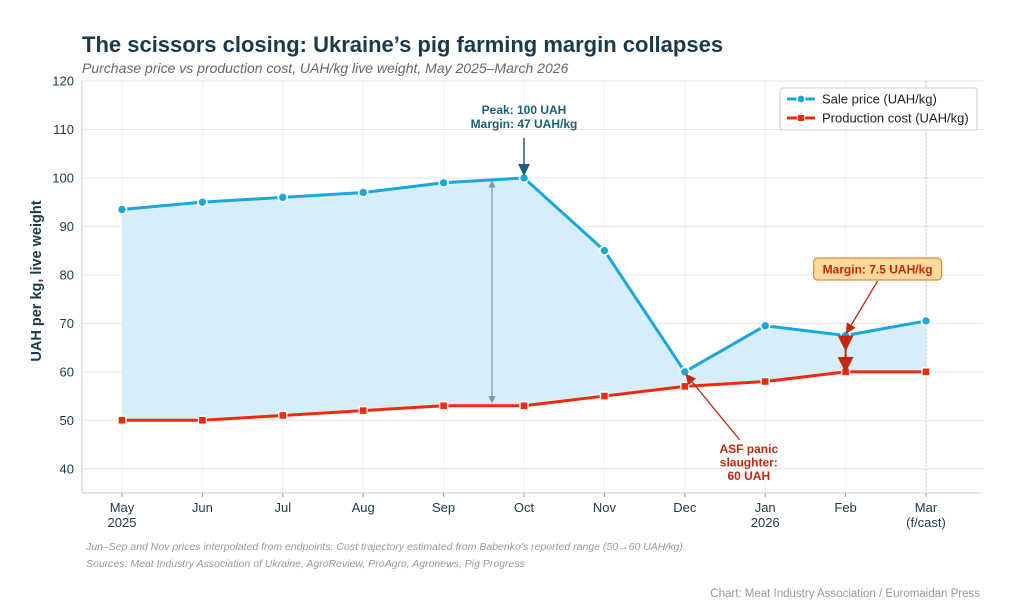 This screenshot has width=1024, height=614. I want to click on x-tick-label: Sep, so click(443, 507).